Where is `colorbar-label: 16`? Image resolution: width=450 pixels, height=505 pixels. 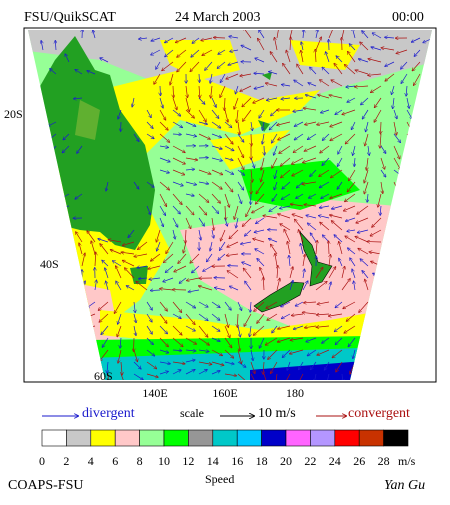 colorbar-label: 16 is located at coordinates (237, 461).